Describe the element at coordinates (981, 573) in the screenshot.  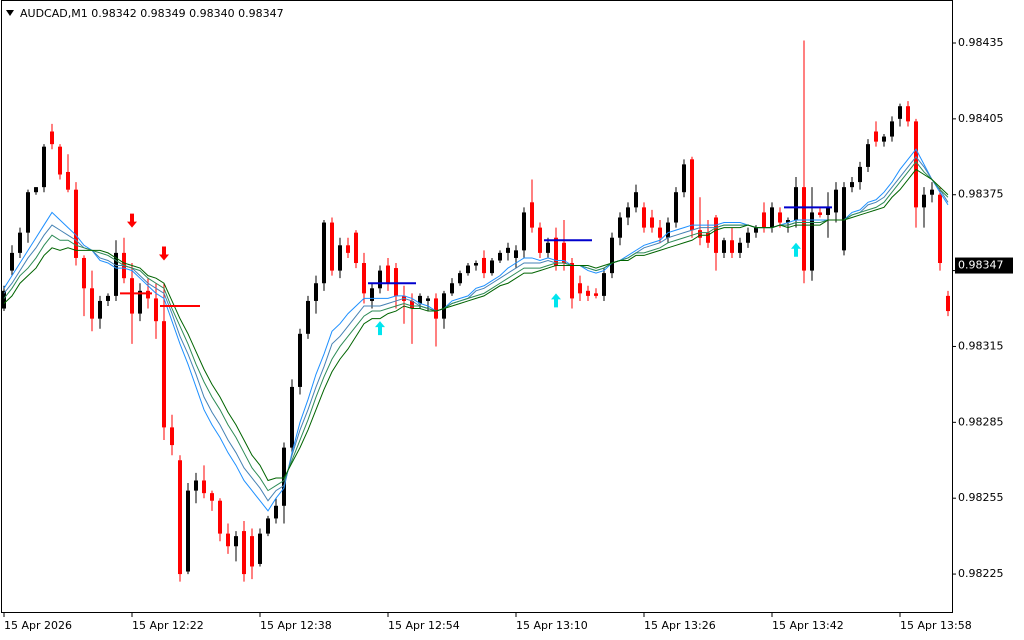
I see `y-tick-label: 0.98225` at that location.